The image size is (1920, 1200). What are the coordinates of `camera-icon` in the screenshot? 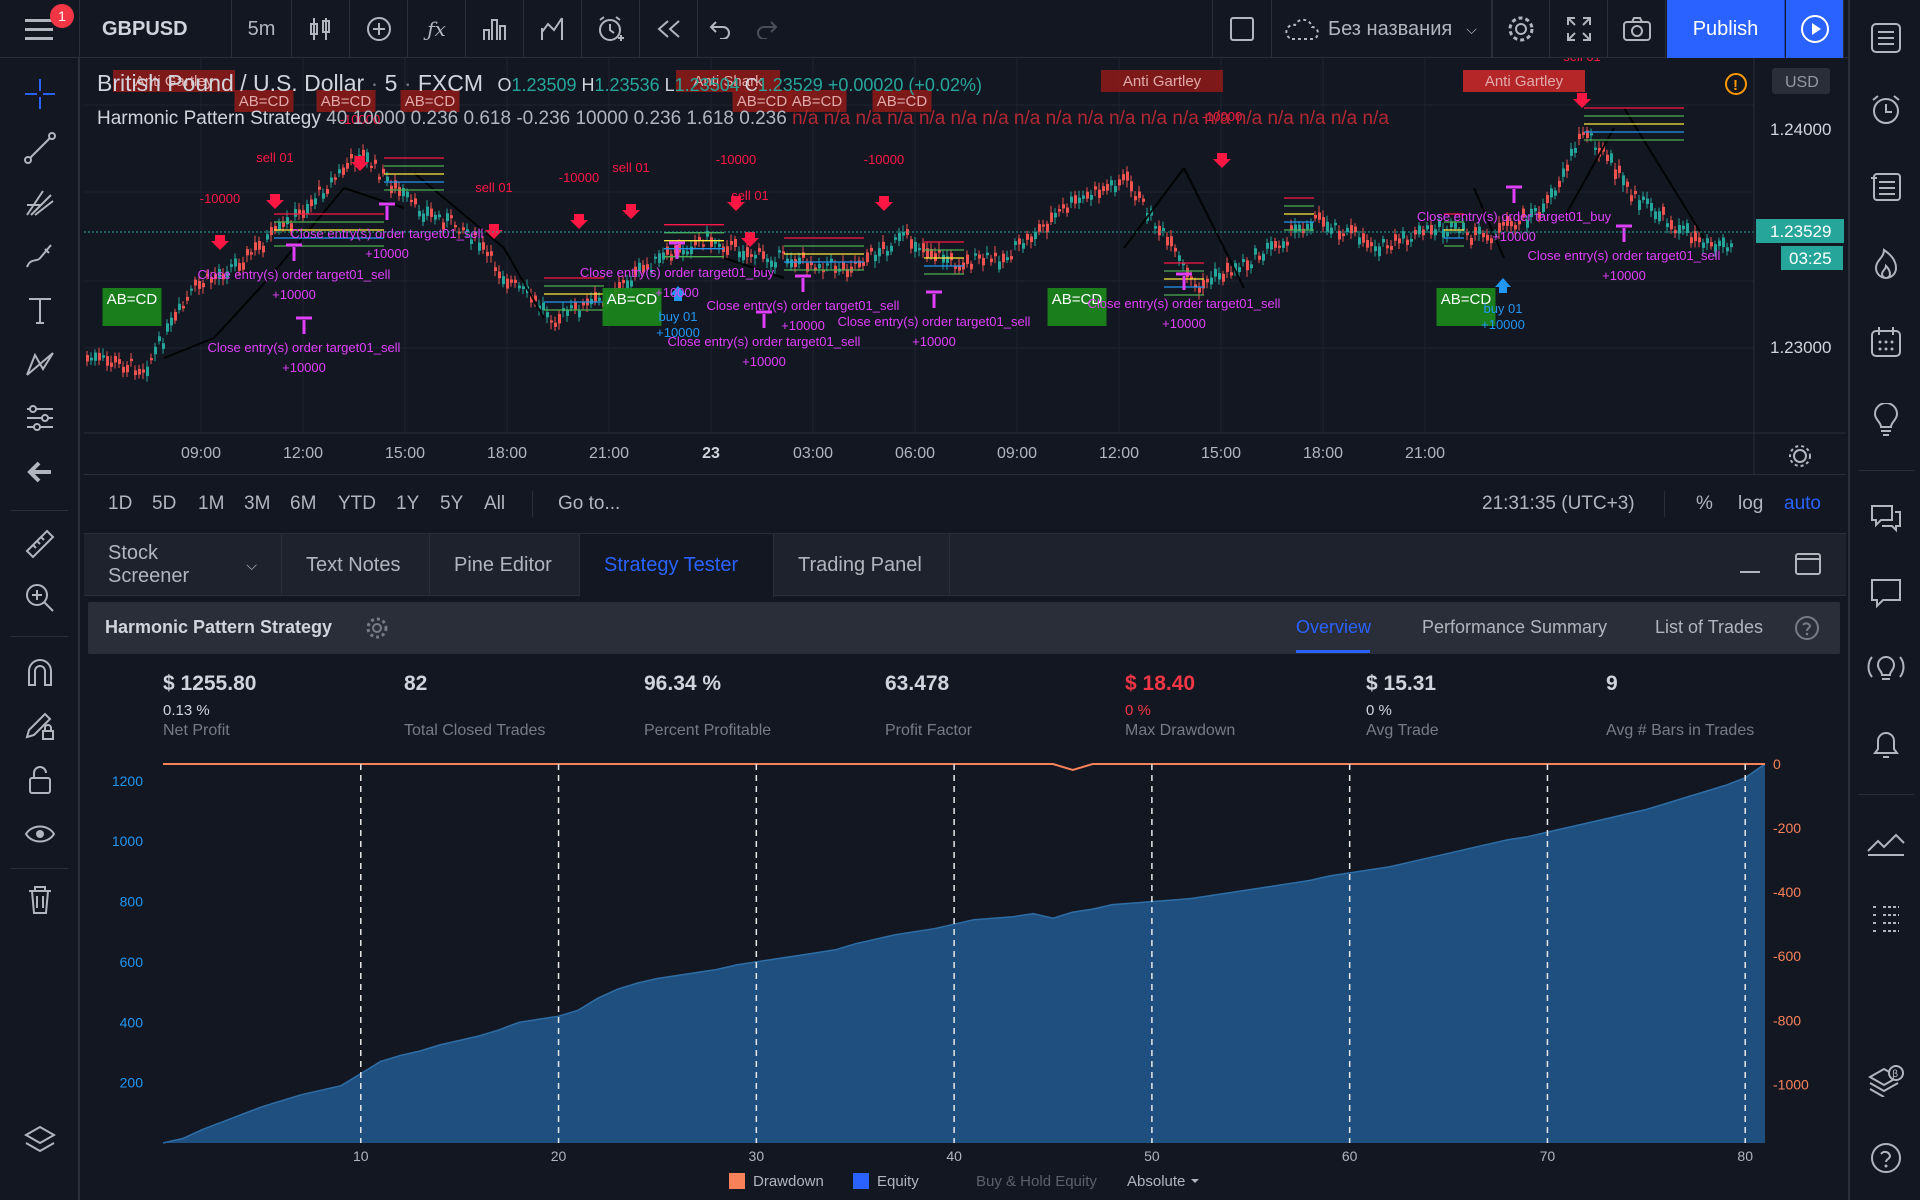 It's located at (1636, 29).